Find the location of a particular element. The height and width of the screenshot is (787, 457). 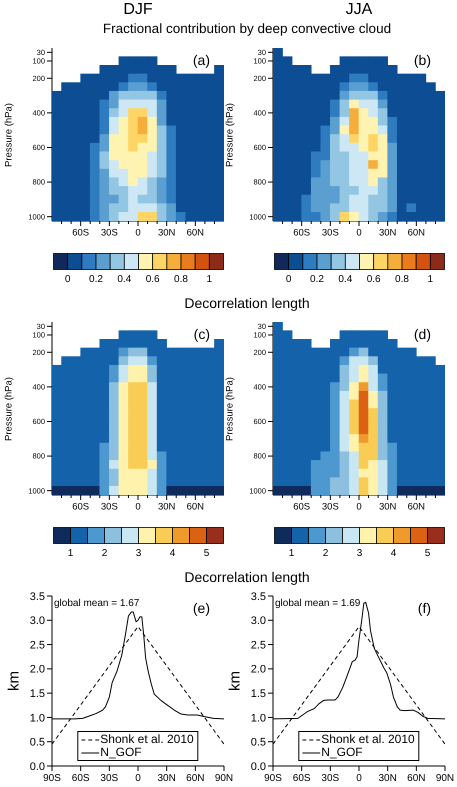

annotation: (a) is located at coordinates (201, 60).